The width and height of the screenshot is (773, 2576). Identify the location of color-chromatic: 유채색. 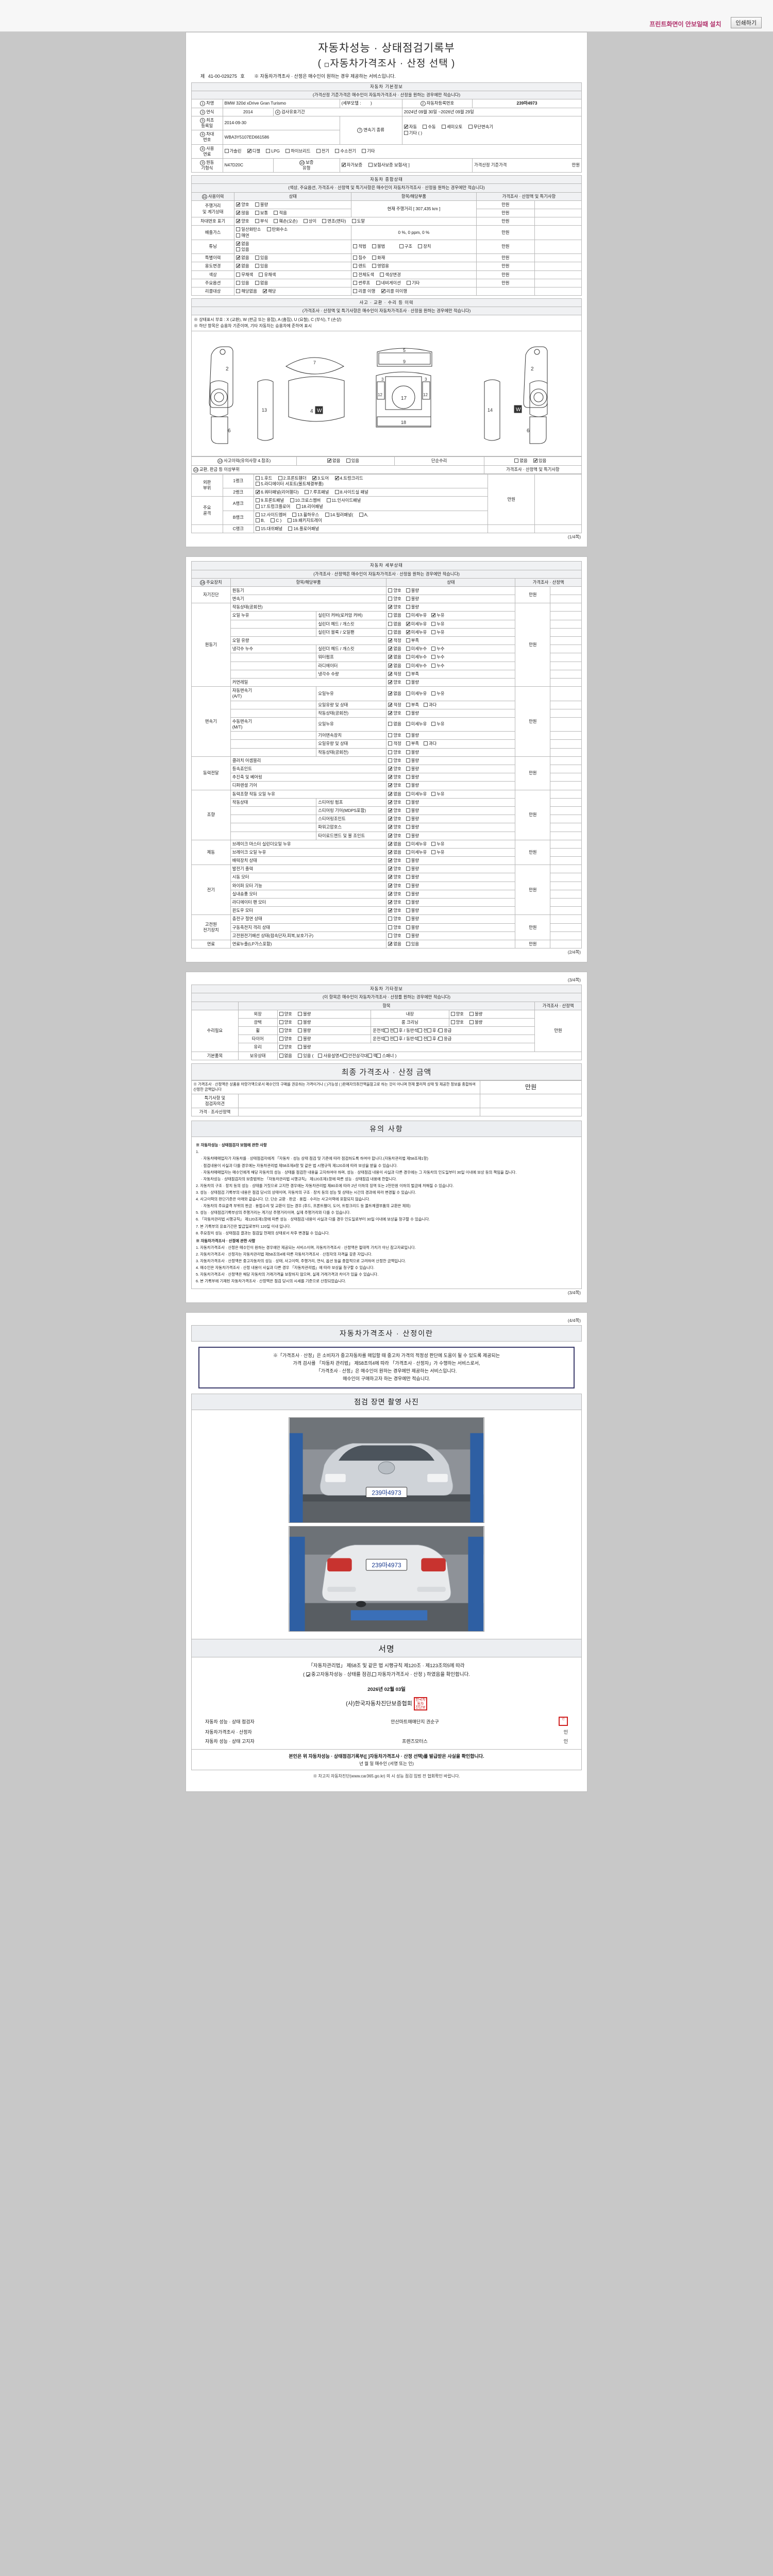
(267, 275).